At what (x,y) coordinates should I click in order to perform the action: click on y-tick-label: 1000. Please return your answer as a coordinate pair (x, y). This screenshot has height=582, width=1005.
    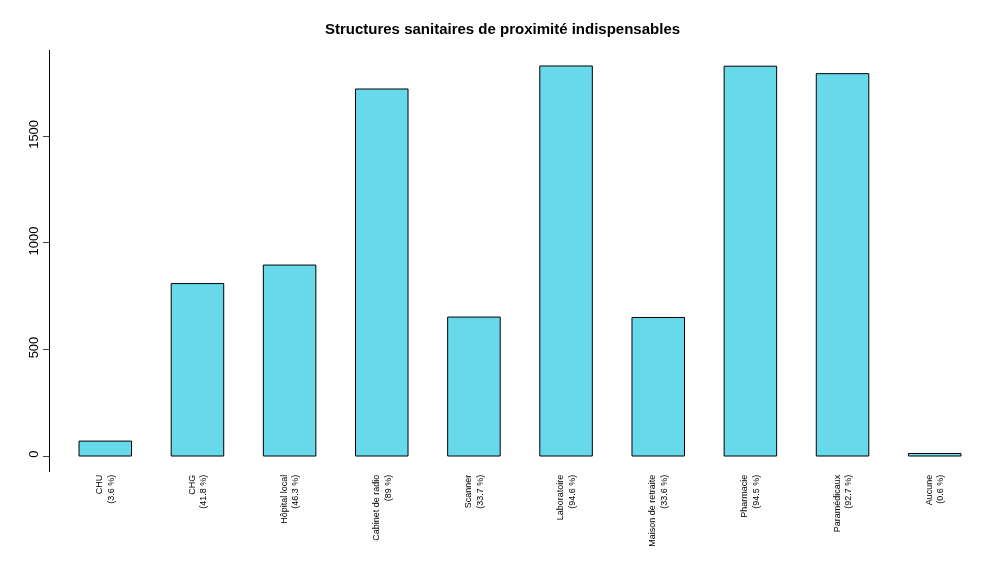
    Looking at the image, I should click on (33, 241).